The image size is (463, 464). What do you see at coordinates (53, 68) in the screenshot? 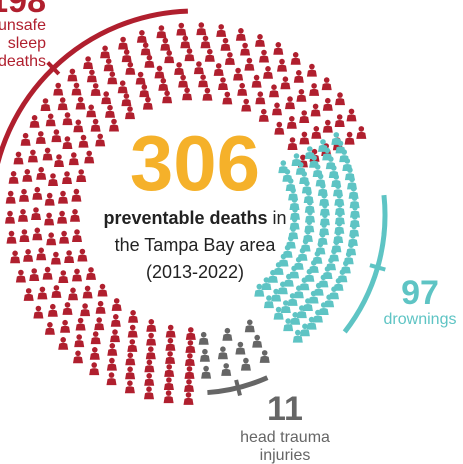
I see `bracket-tick` at bounding box center [53, 68].